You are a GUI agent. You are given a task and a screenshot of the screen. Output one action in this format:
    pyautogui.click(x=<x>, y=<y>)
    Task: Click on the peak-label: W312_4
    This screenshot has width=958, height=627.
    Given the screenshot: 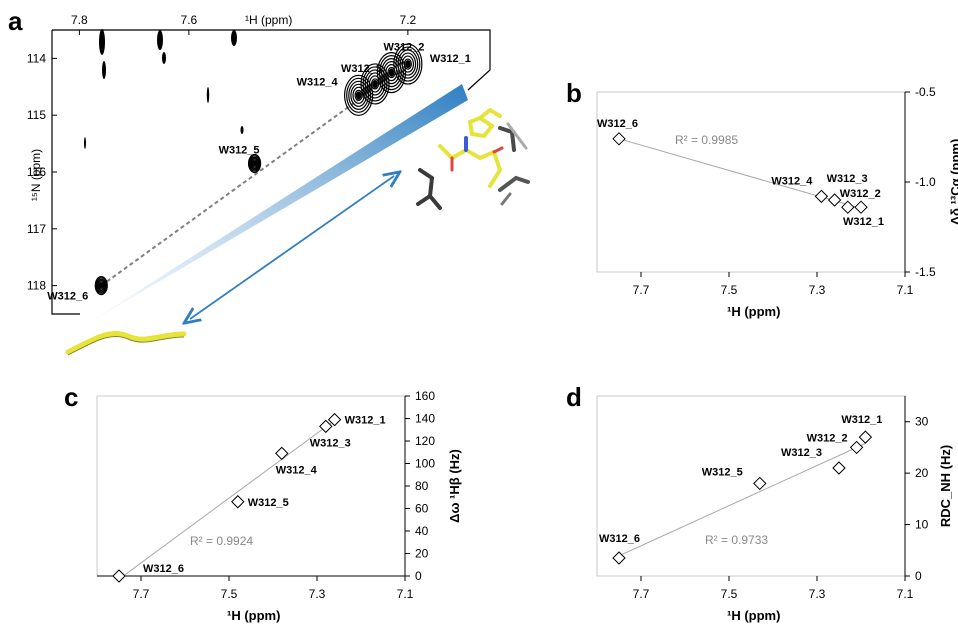 What is the action you would take?
    pyautogui.click(x=318, y=82)
    